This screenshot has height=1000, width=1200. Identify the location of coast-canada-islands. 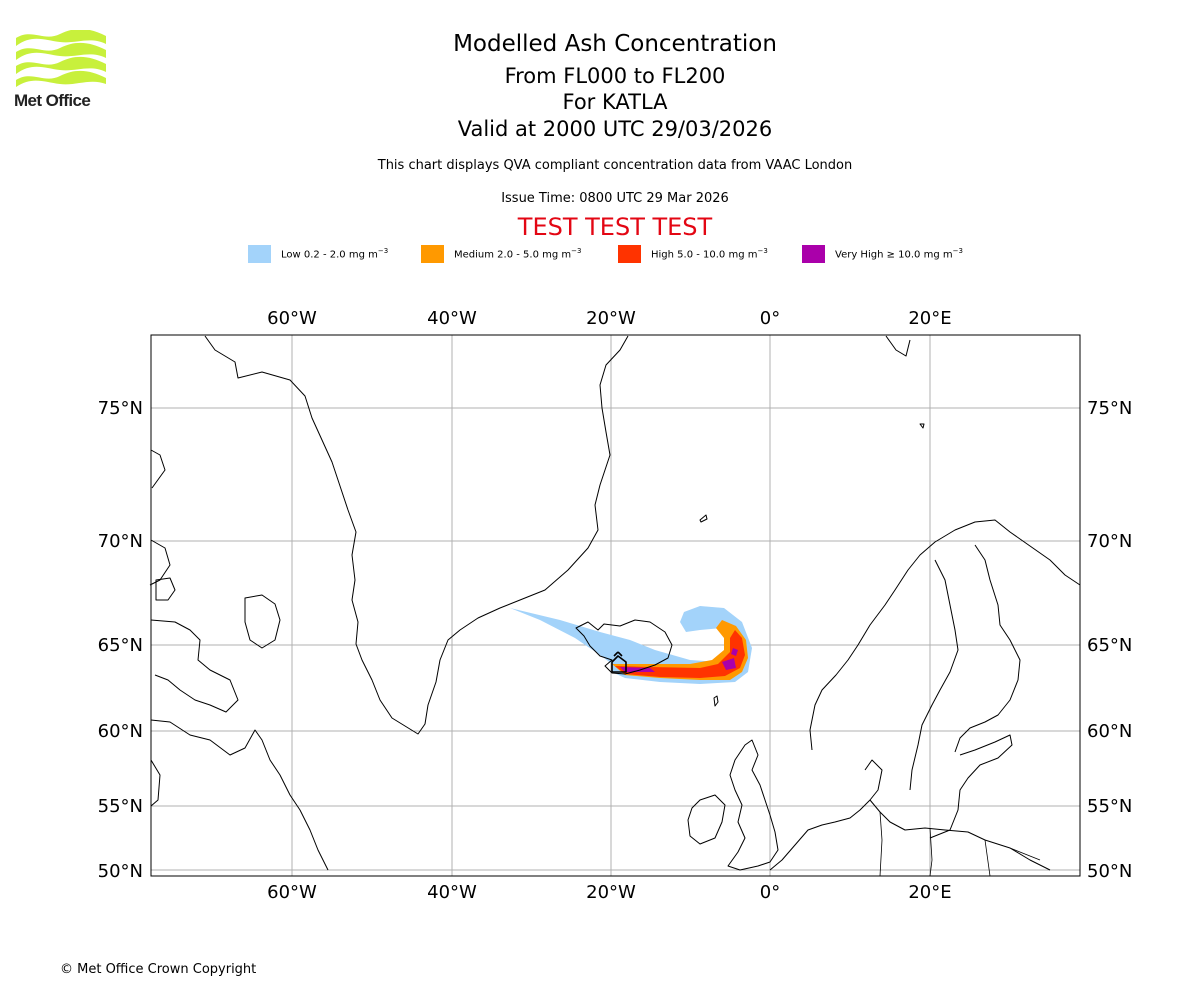
(194, 581).